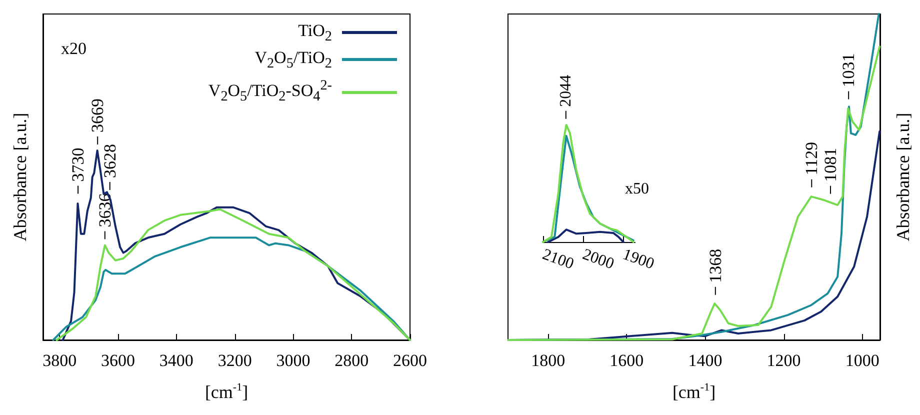 The image size is (920, 415). Describe the element at coordinates (410, 360) in the screenshot. I see `x-tick-label: 2600` at that location.